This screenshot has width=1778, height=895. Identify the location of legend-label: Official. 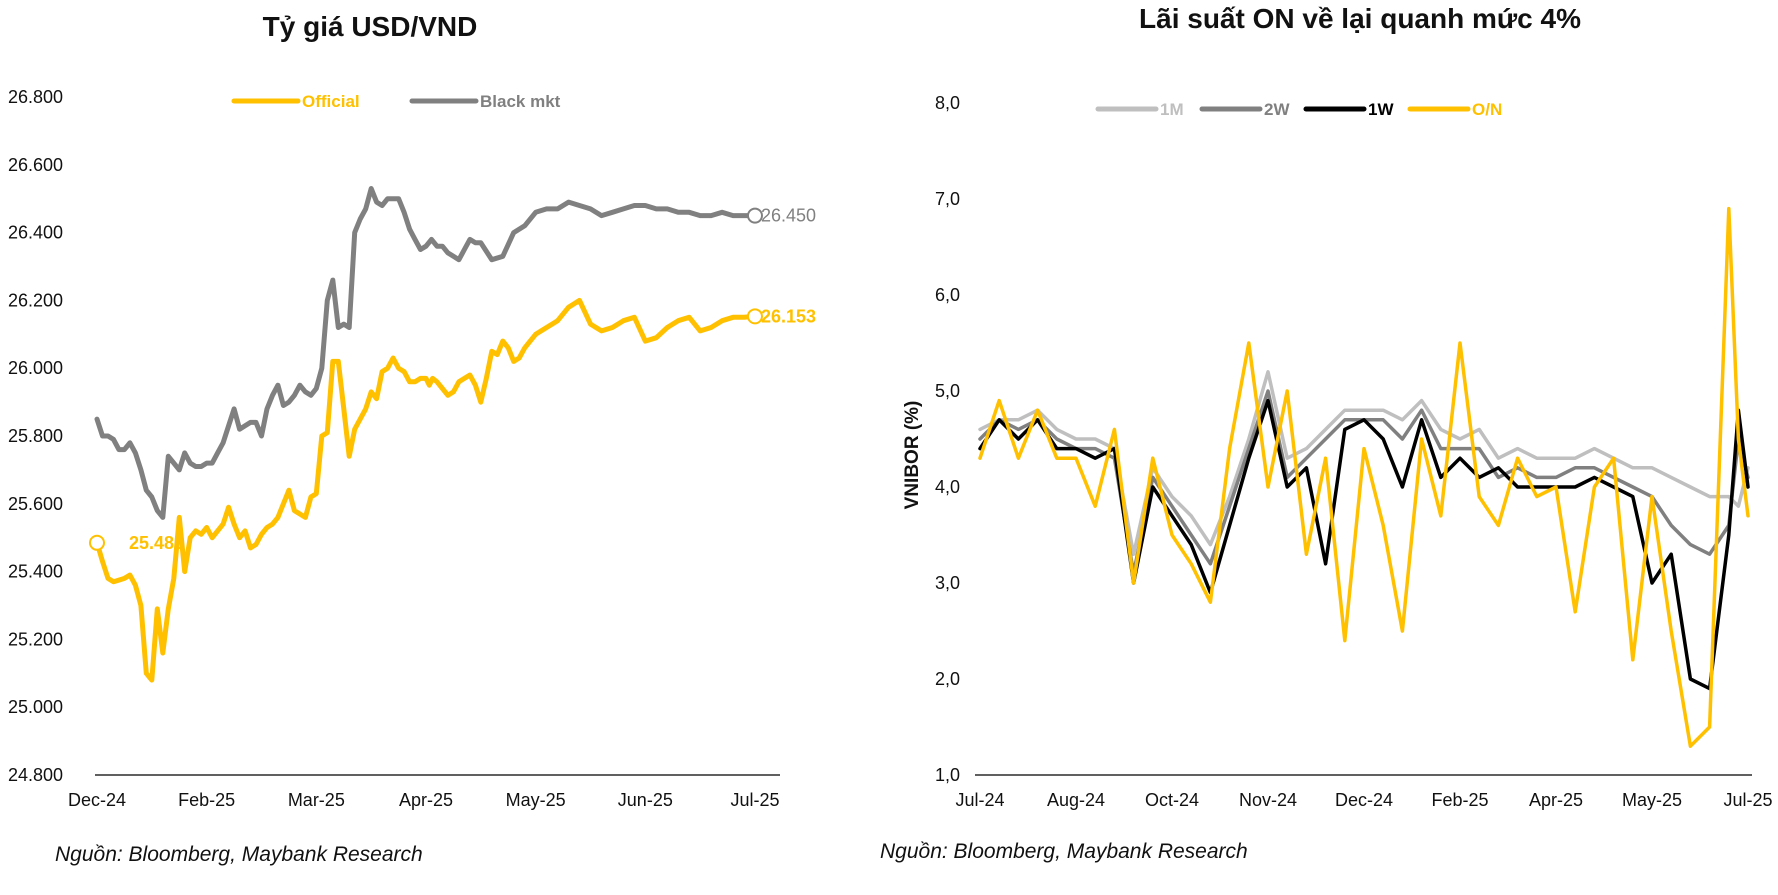
(331, 101).